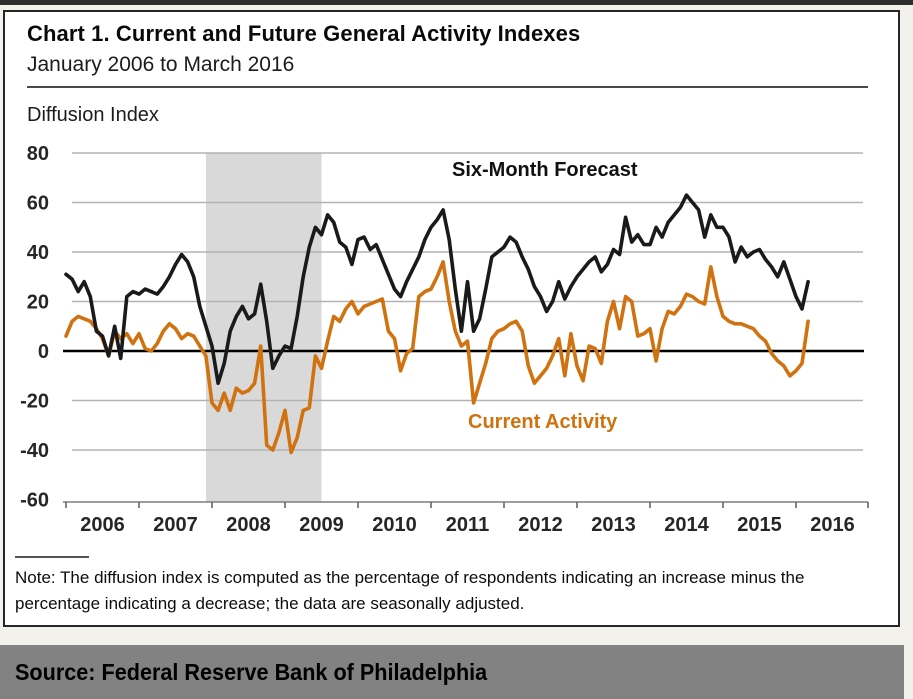 The height and width of the screenshot is (699, 913). Describe the element at coordinates (161, 64) in the screenshot. I see `chart-subtitle: January 2006 to March 2016` at that location.